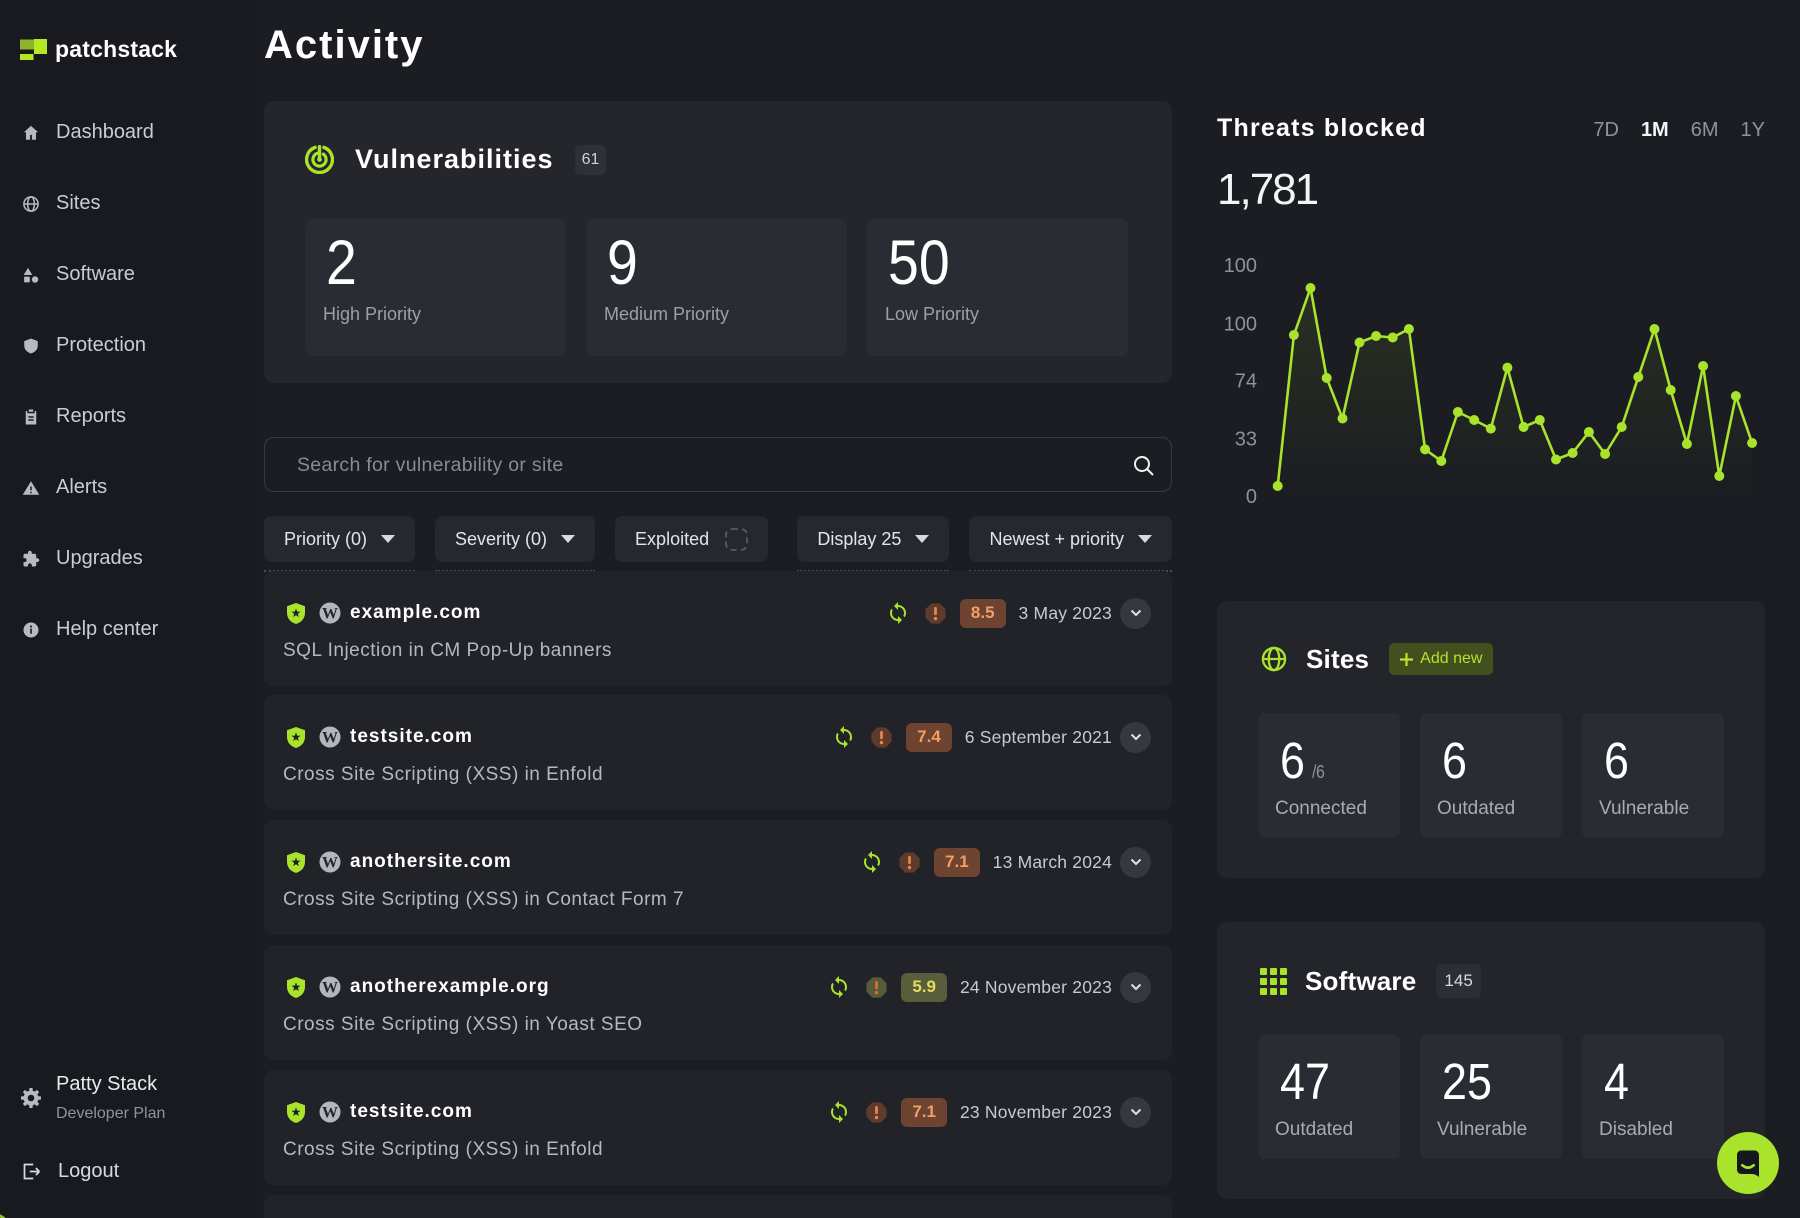 The height and width of the screenshot is (1218, 1800). What do you see at coordinates (1246, 440) in the screenshot?
I see `svg-text: 33` at bounding box center [1246, 440].